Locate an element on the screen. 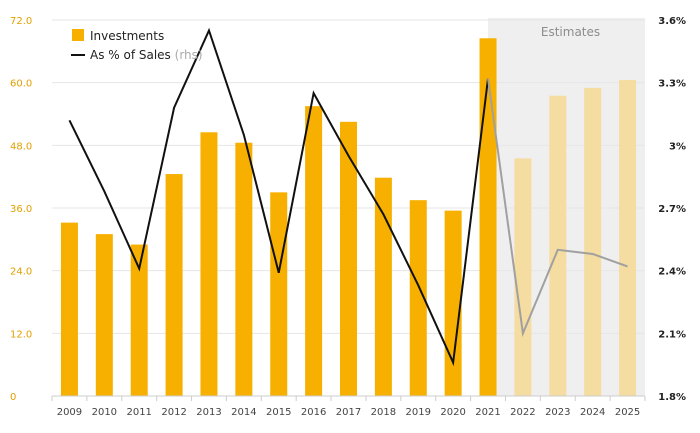  x-tick-label: 2021 is located at coordinates (487, 412).